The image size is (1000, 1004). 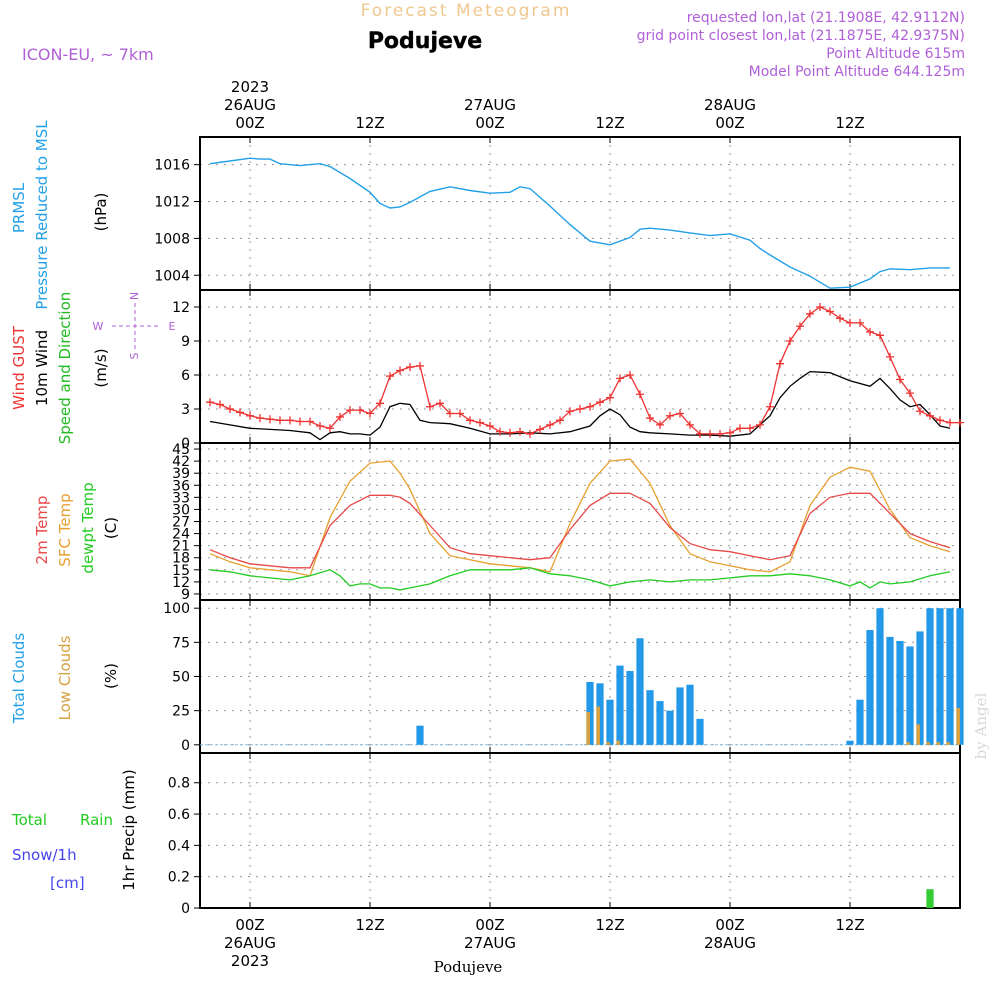 I want to click on y-tick-label: 21, so click(x=181, y=547).